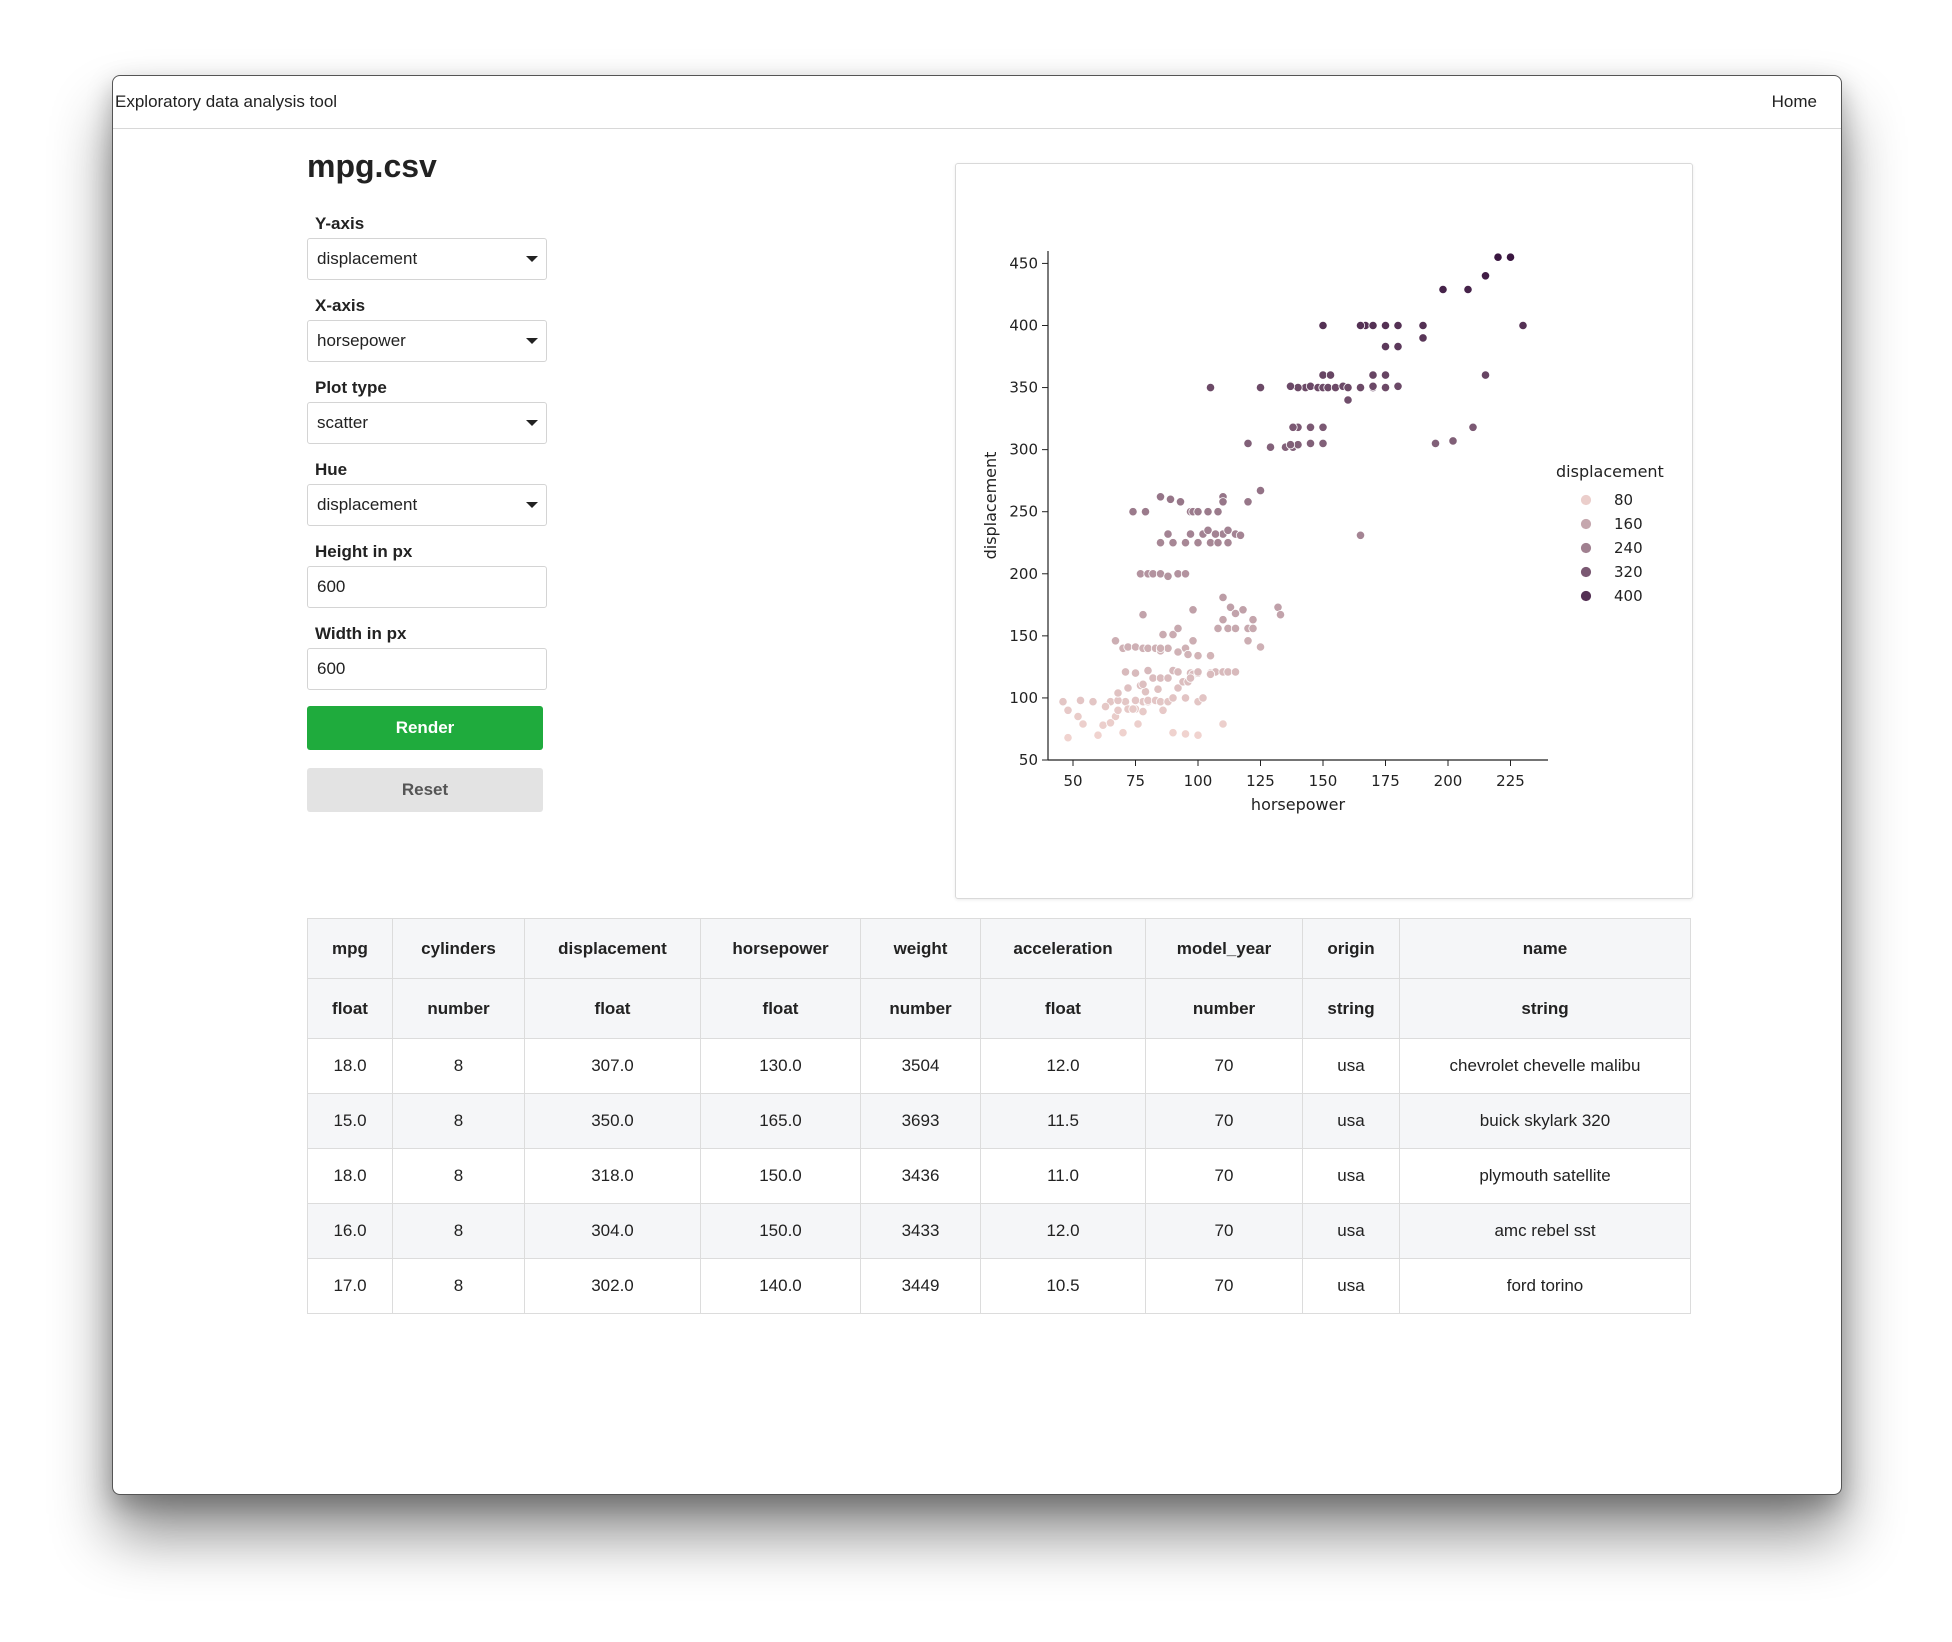 Image resolution: width=1952 pixels, height=1642 pixels. I want to click on y-axis-select: displacement, so click(427, 259).